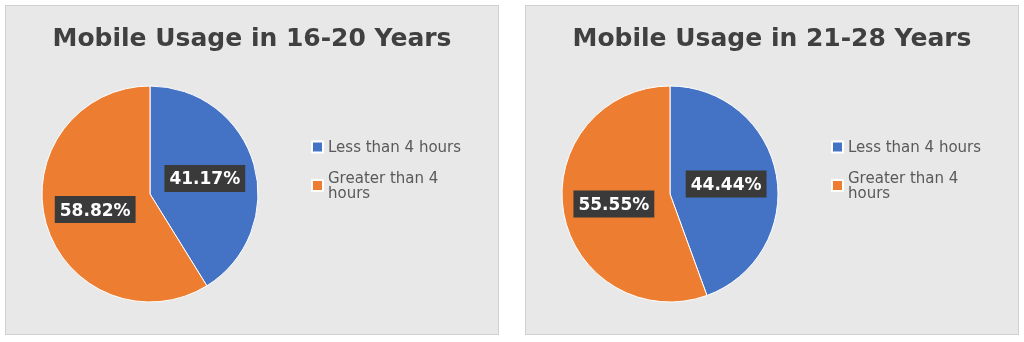 This screenshot has height=342, width=1024. I want to click on chart-title: Mobile Usage in 16-20 Years, so click(252, 37).